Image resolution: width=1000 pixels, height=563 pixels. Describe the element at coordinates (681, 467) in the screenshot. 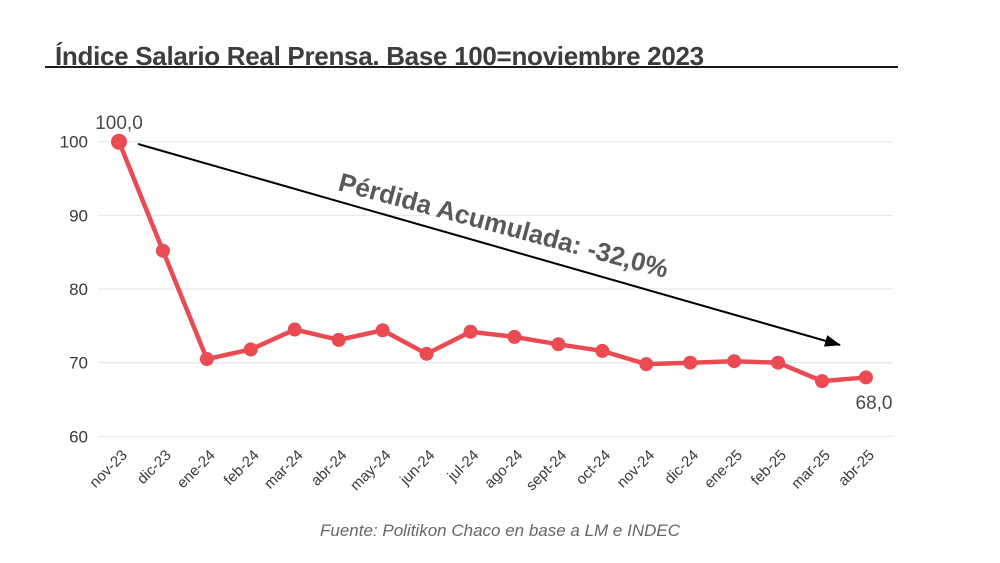

I see `x-tick-label: dic-24` at that location.